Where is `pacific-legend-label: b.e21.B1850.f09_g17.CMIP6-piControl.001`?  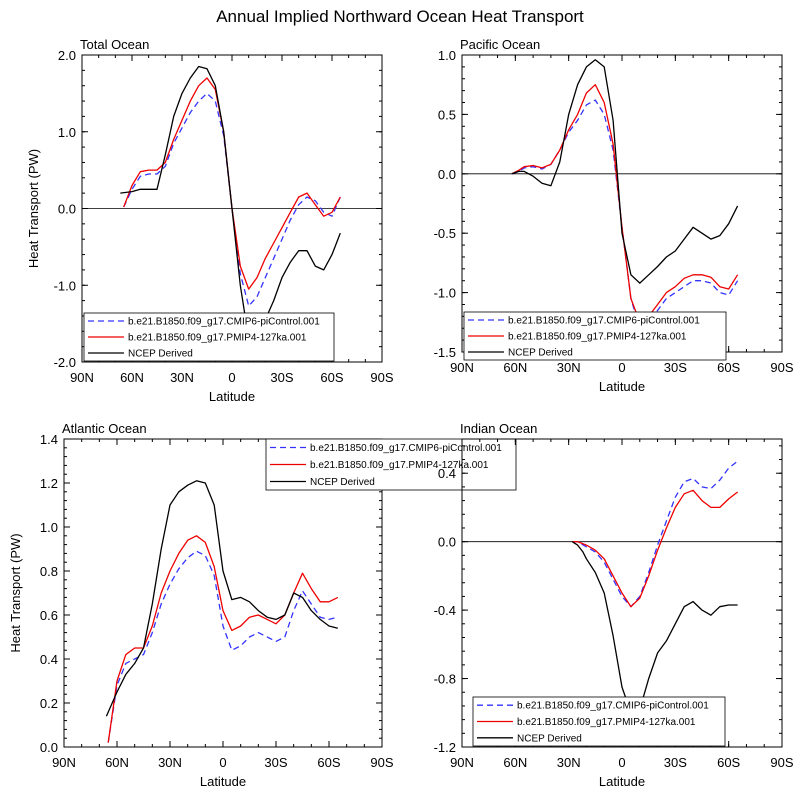
pacific-legend-label: b.e21.B1850.f09_g17.CMIP6-piControl.001 is located at coordinates (604, 321).